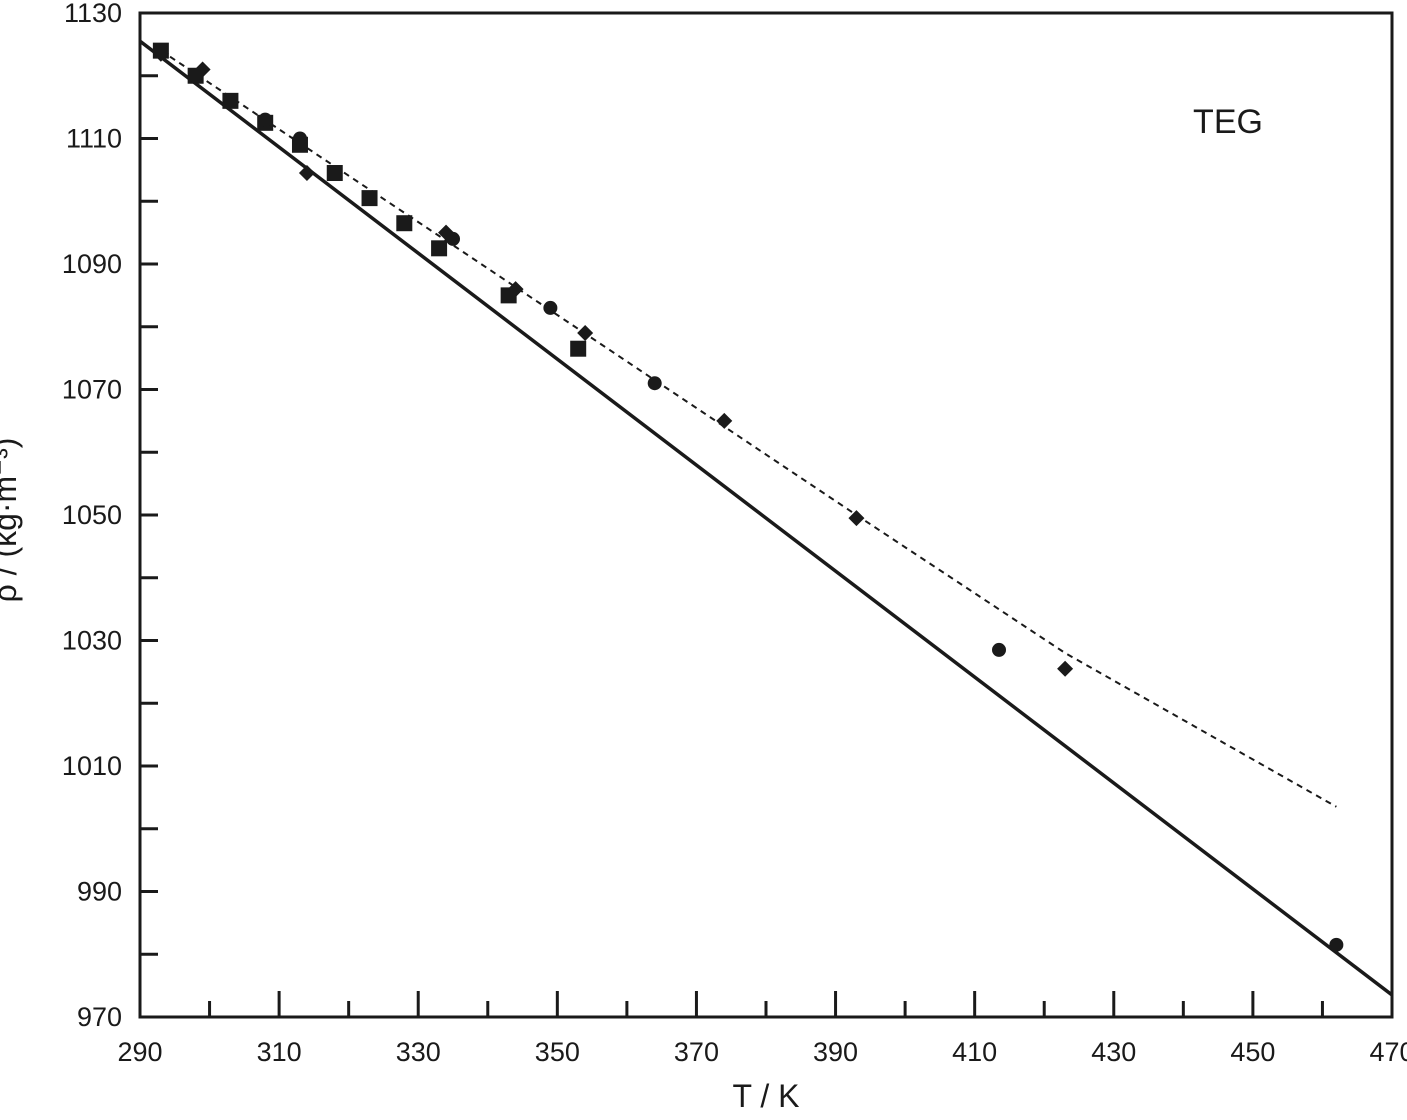 The image size is (1407, 1120). I want to click on x-tick-label: 430, so click(1113, 1052).